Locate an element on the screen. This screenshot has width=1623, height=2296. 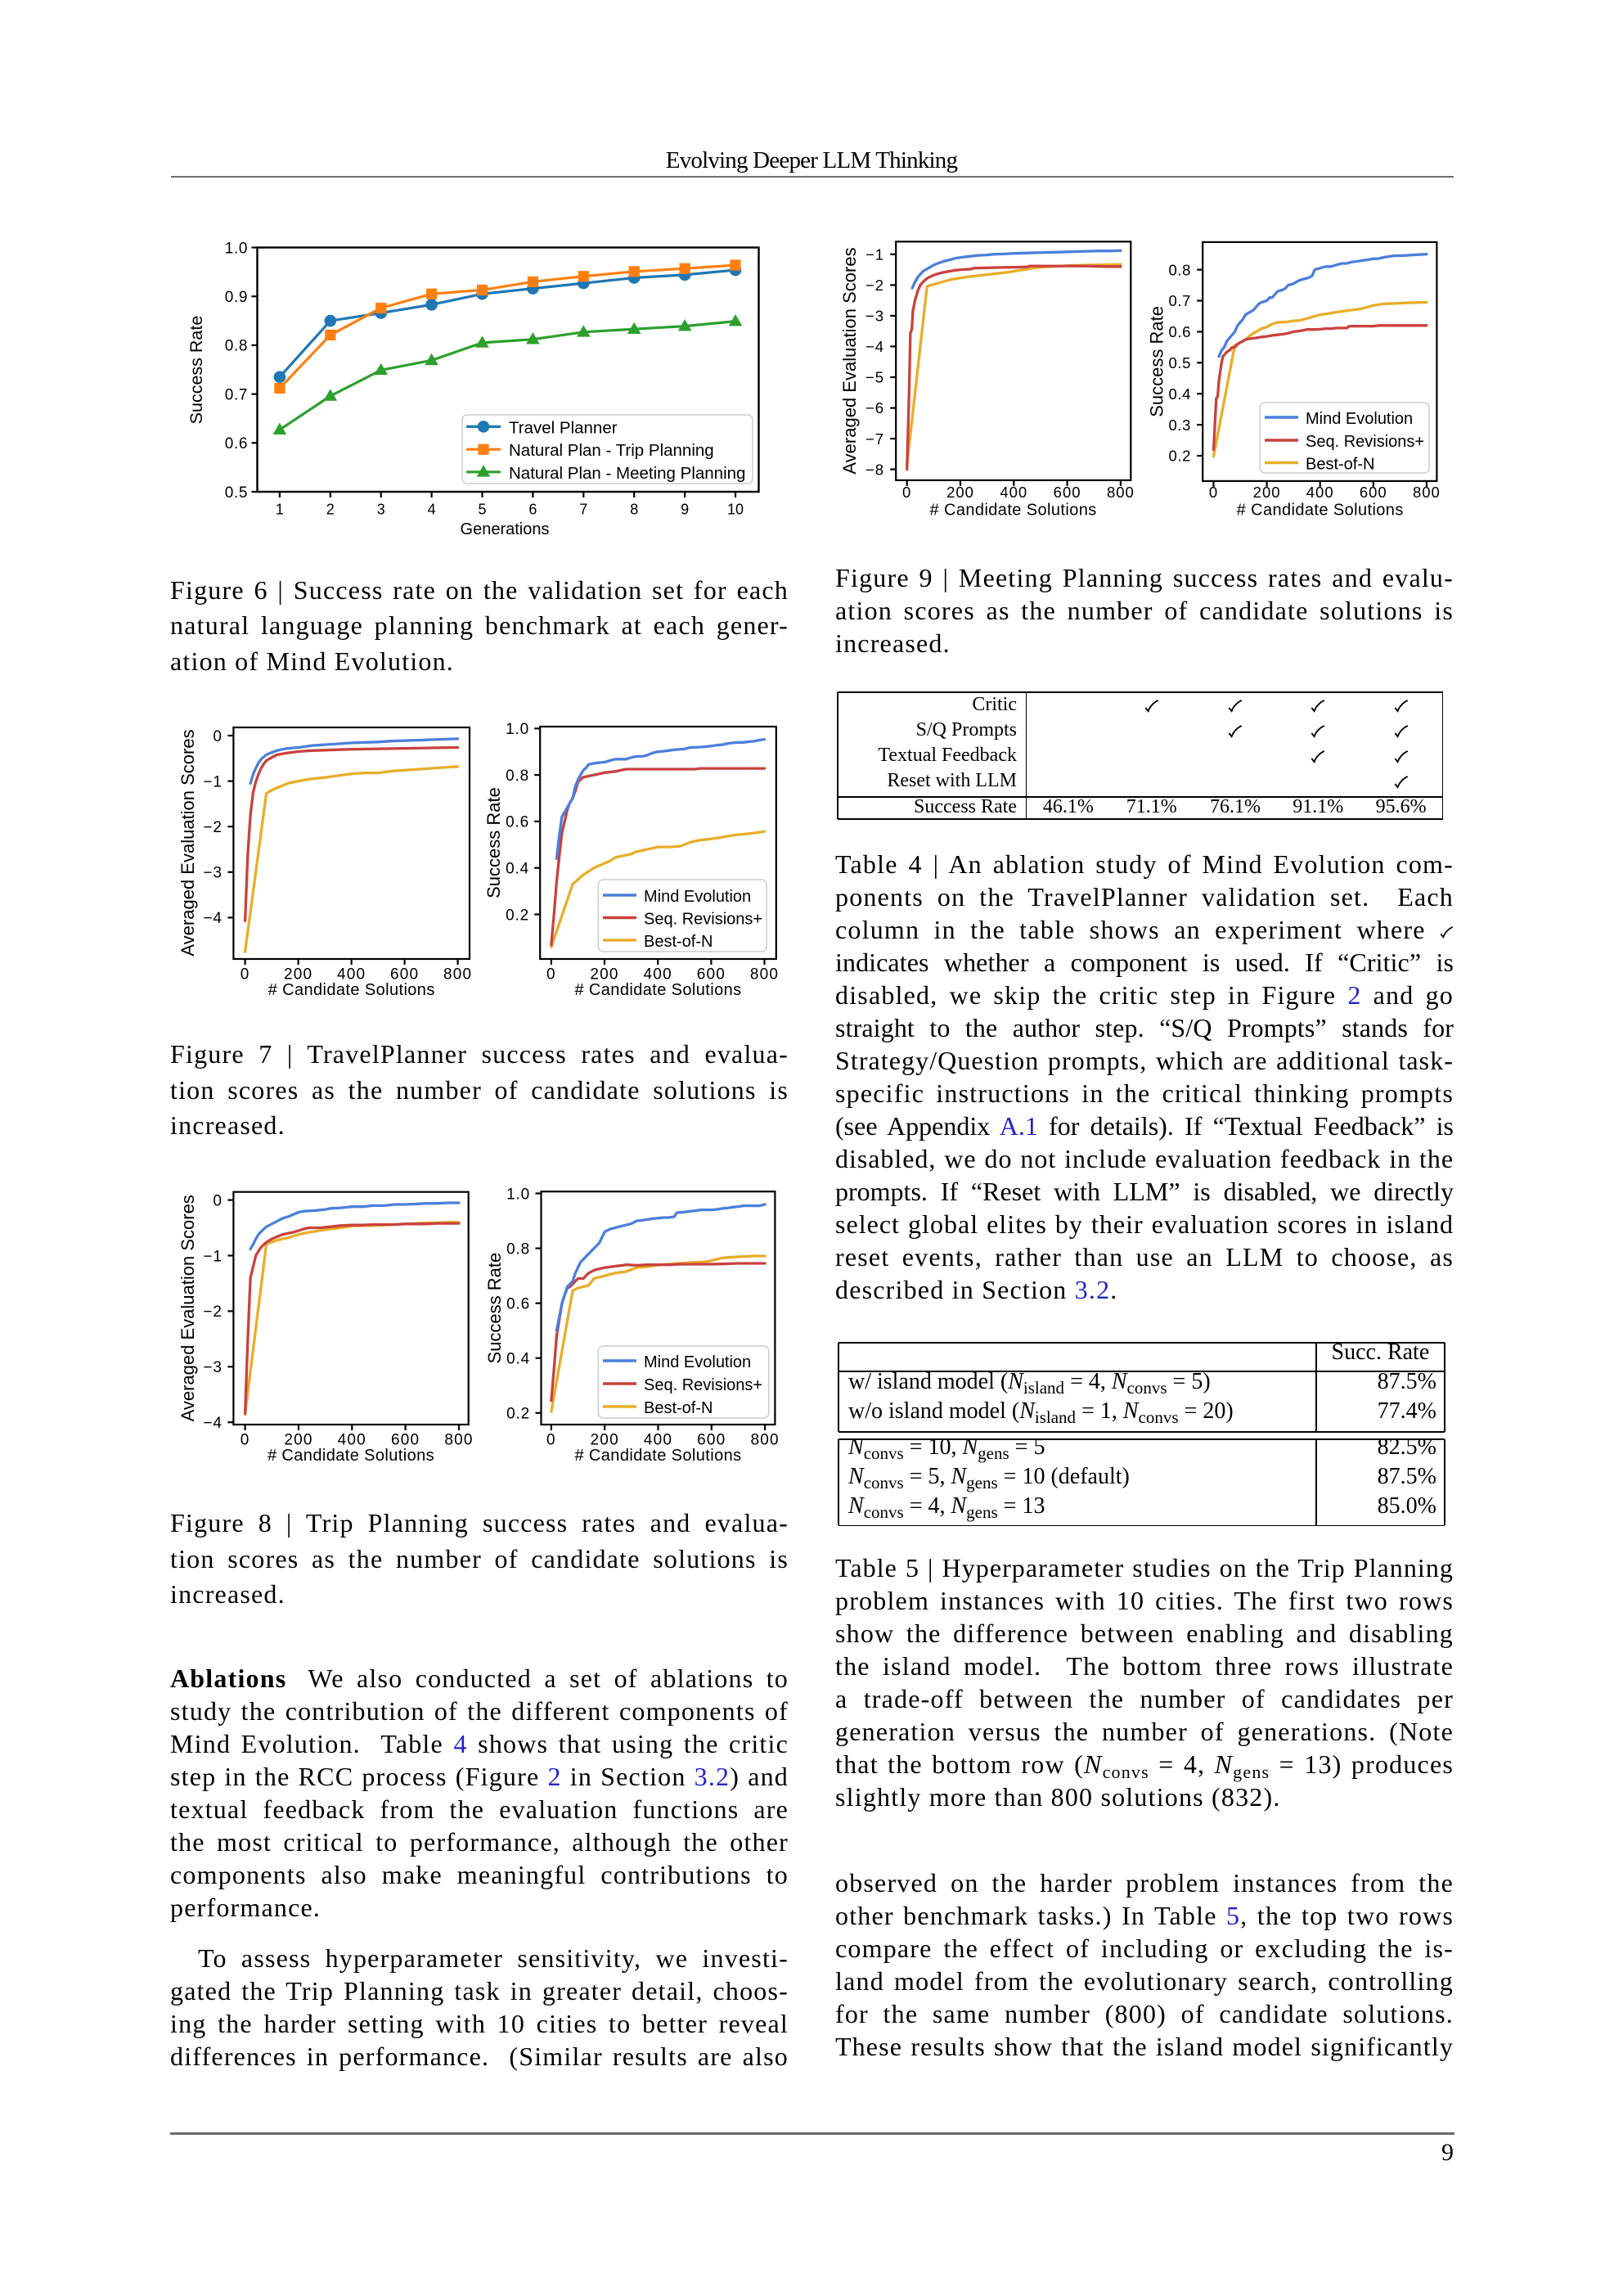
svg-text: 9 is located at coordinates (685, 510).